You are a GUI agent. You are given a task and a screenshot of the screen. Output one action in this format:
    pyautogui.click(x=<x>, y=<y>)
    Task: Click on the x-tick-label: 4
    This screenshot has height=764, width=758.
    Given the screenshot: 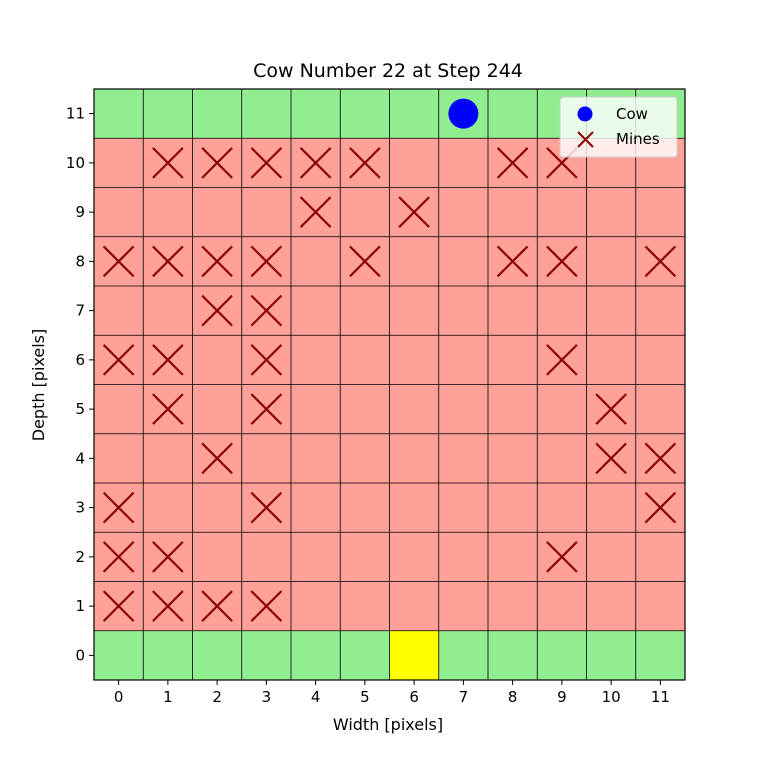 What is the action you would take?
    pyautogui.click(x=316, y=697)
    